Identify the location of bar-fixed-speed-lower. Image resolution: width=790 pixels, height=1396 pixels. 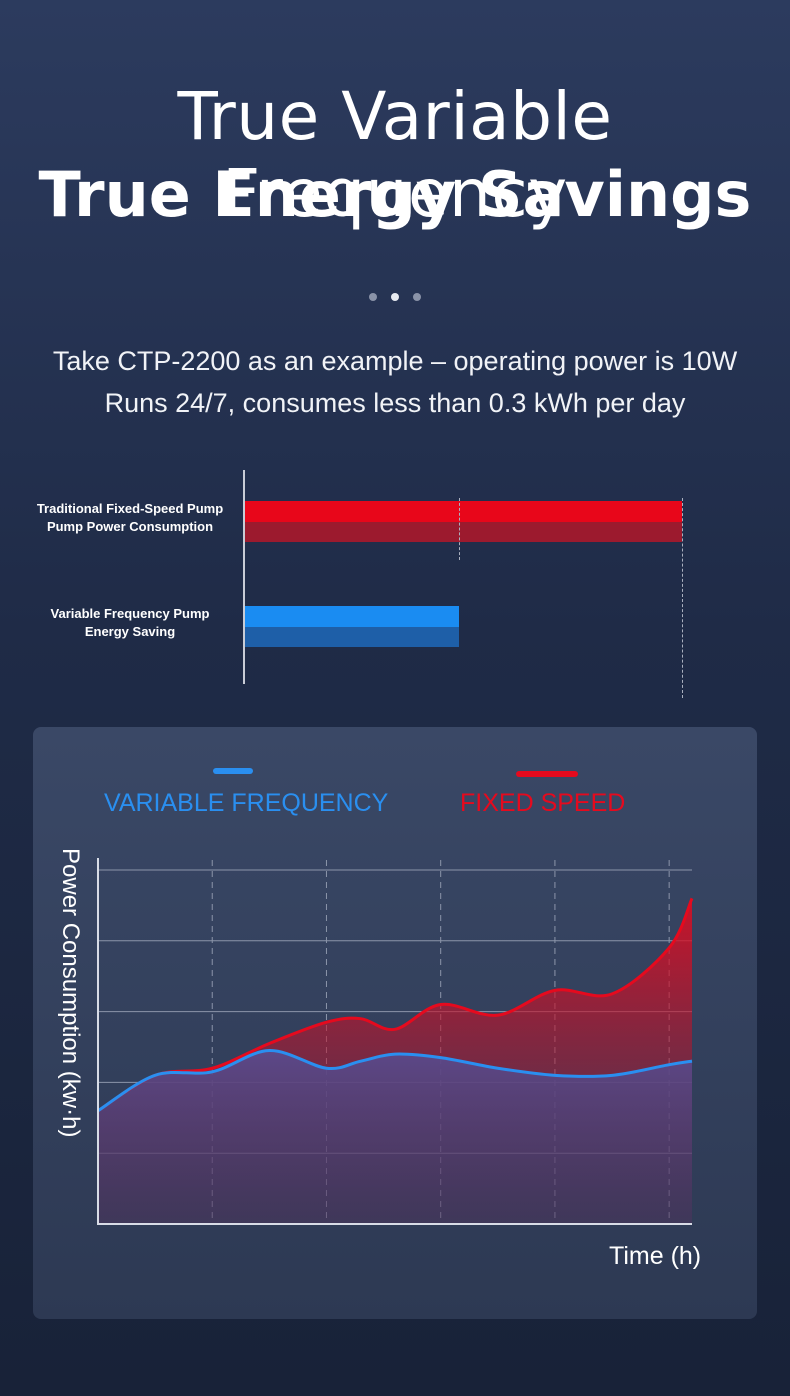
(463, 532).